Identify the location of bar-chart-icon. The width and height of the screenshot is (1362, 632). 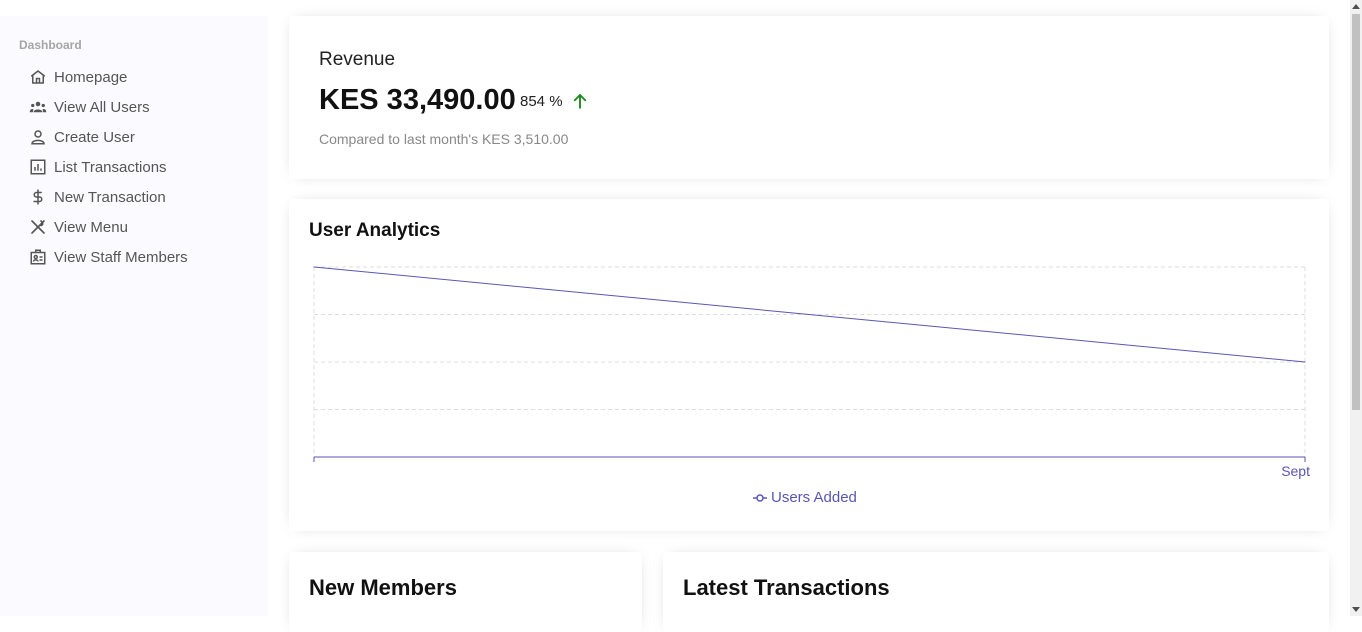
(38, 167).